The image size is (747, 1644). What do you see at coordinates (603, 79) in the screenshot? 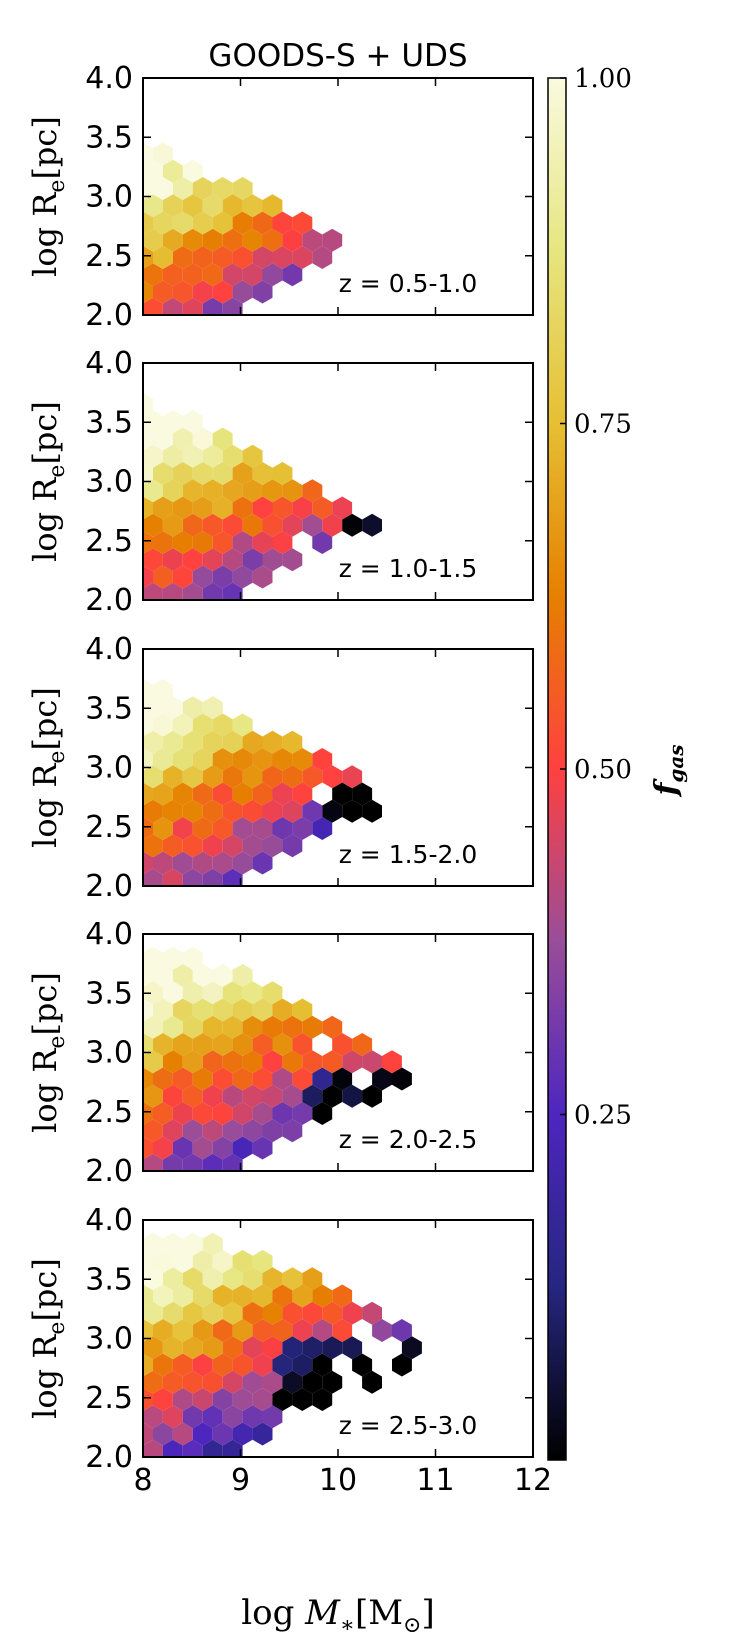
I see `colorbar-tick-label: 1.00` at bounding box center [603, 79].